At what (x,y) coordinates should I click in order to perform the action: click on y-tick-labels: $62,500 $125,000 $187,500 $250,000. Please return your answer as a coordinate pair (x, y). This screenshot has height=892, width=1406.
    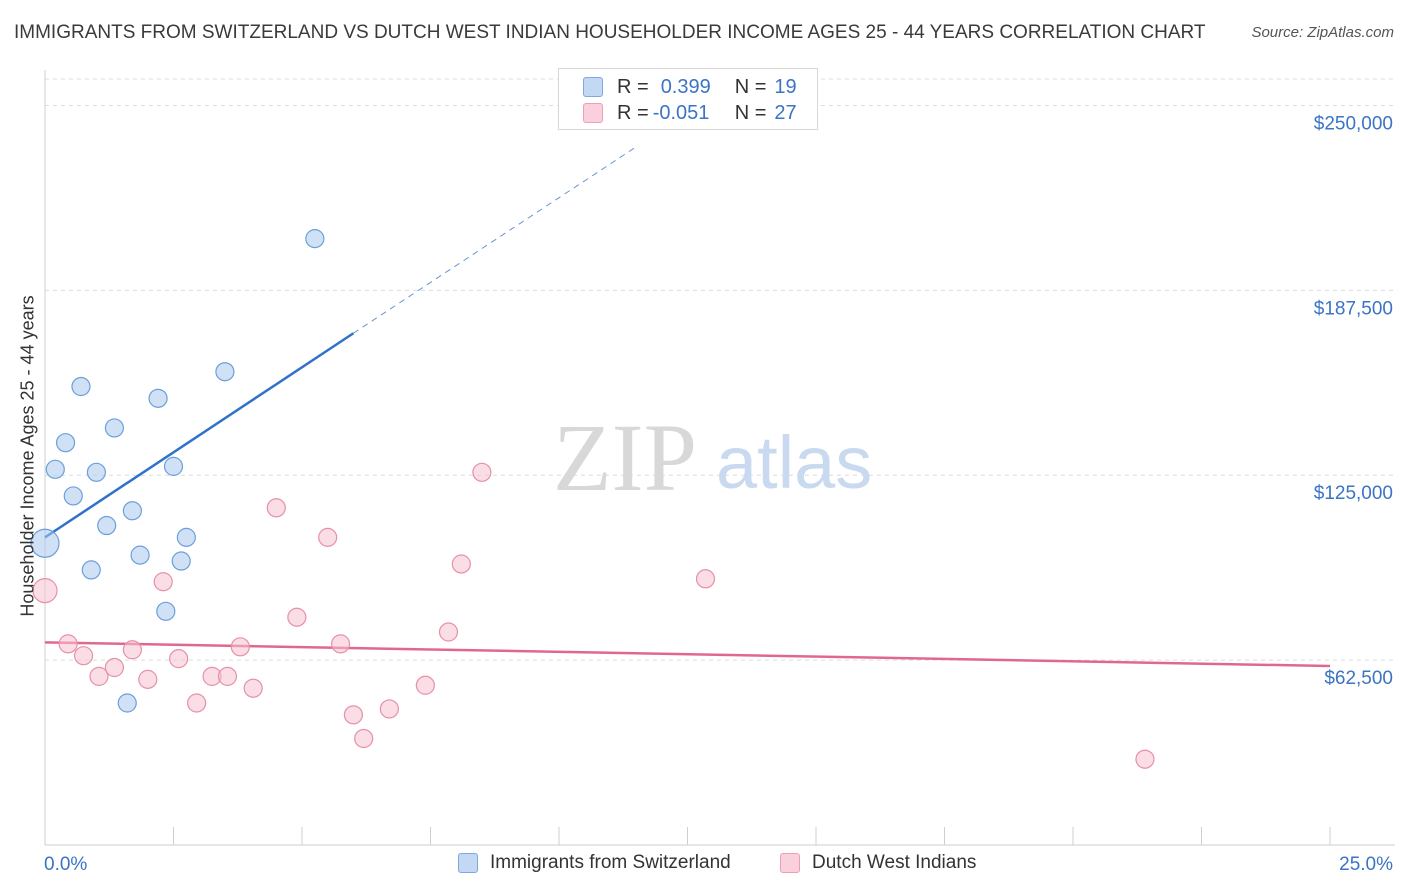
    Looking at the image, I should click on (1353, 401).